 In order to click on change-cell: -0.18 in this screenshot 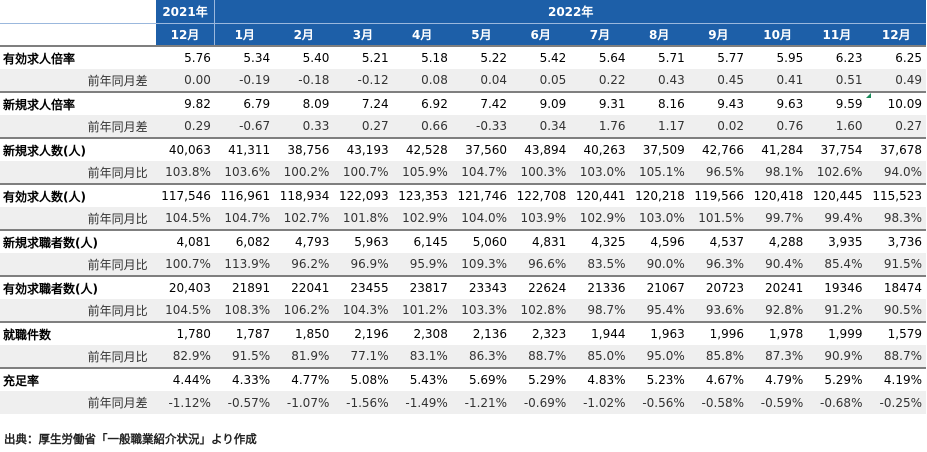, I will do `click(304, 80)`.